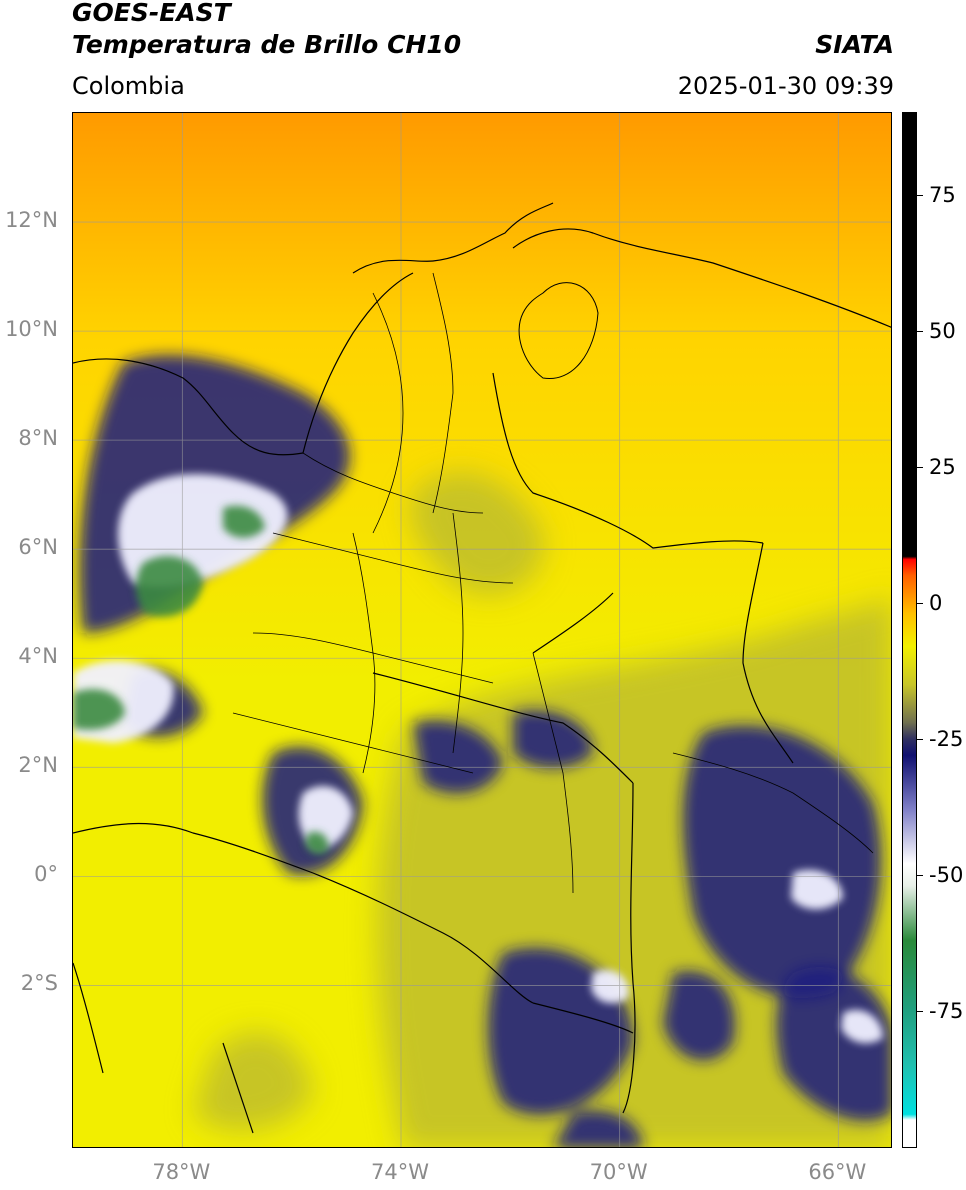  What do you see at coordinates (785, 86) in the screenshot?
I see `datetime-label: 2025-01-30 09:39` at bounding box center [785, 86].